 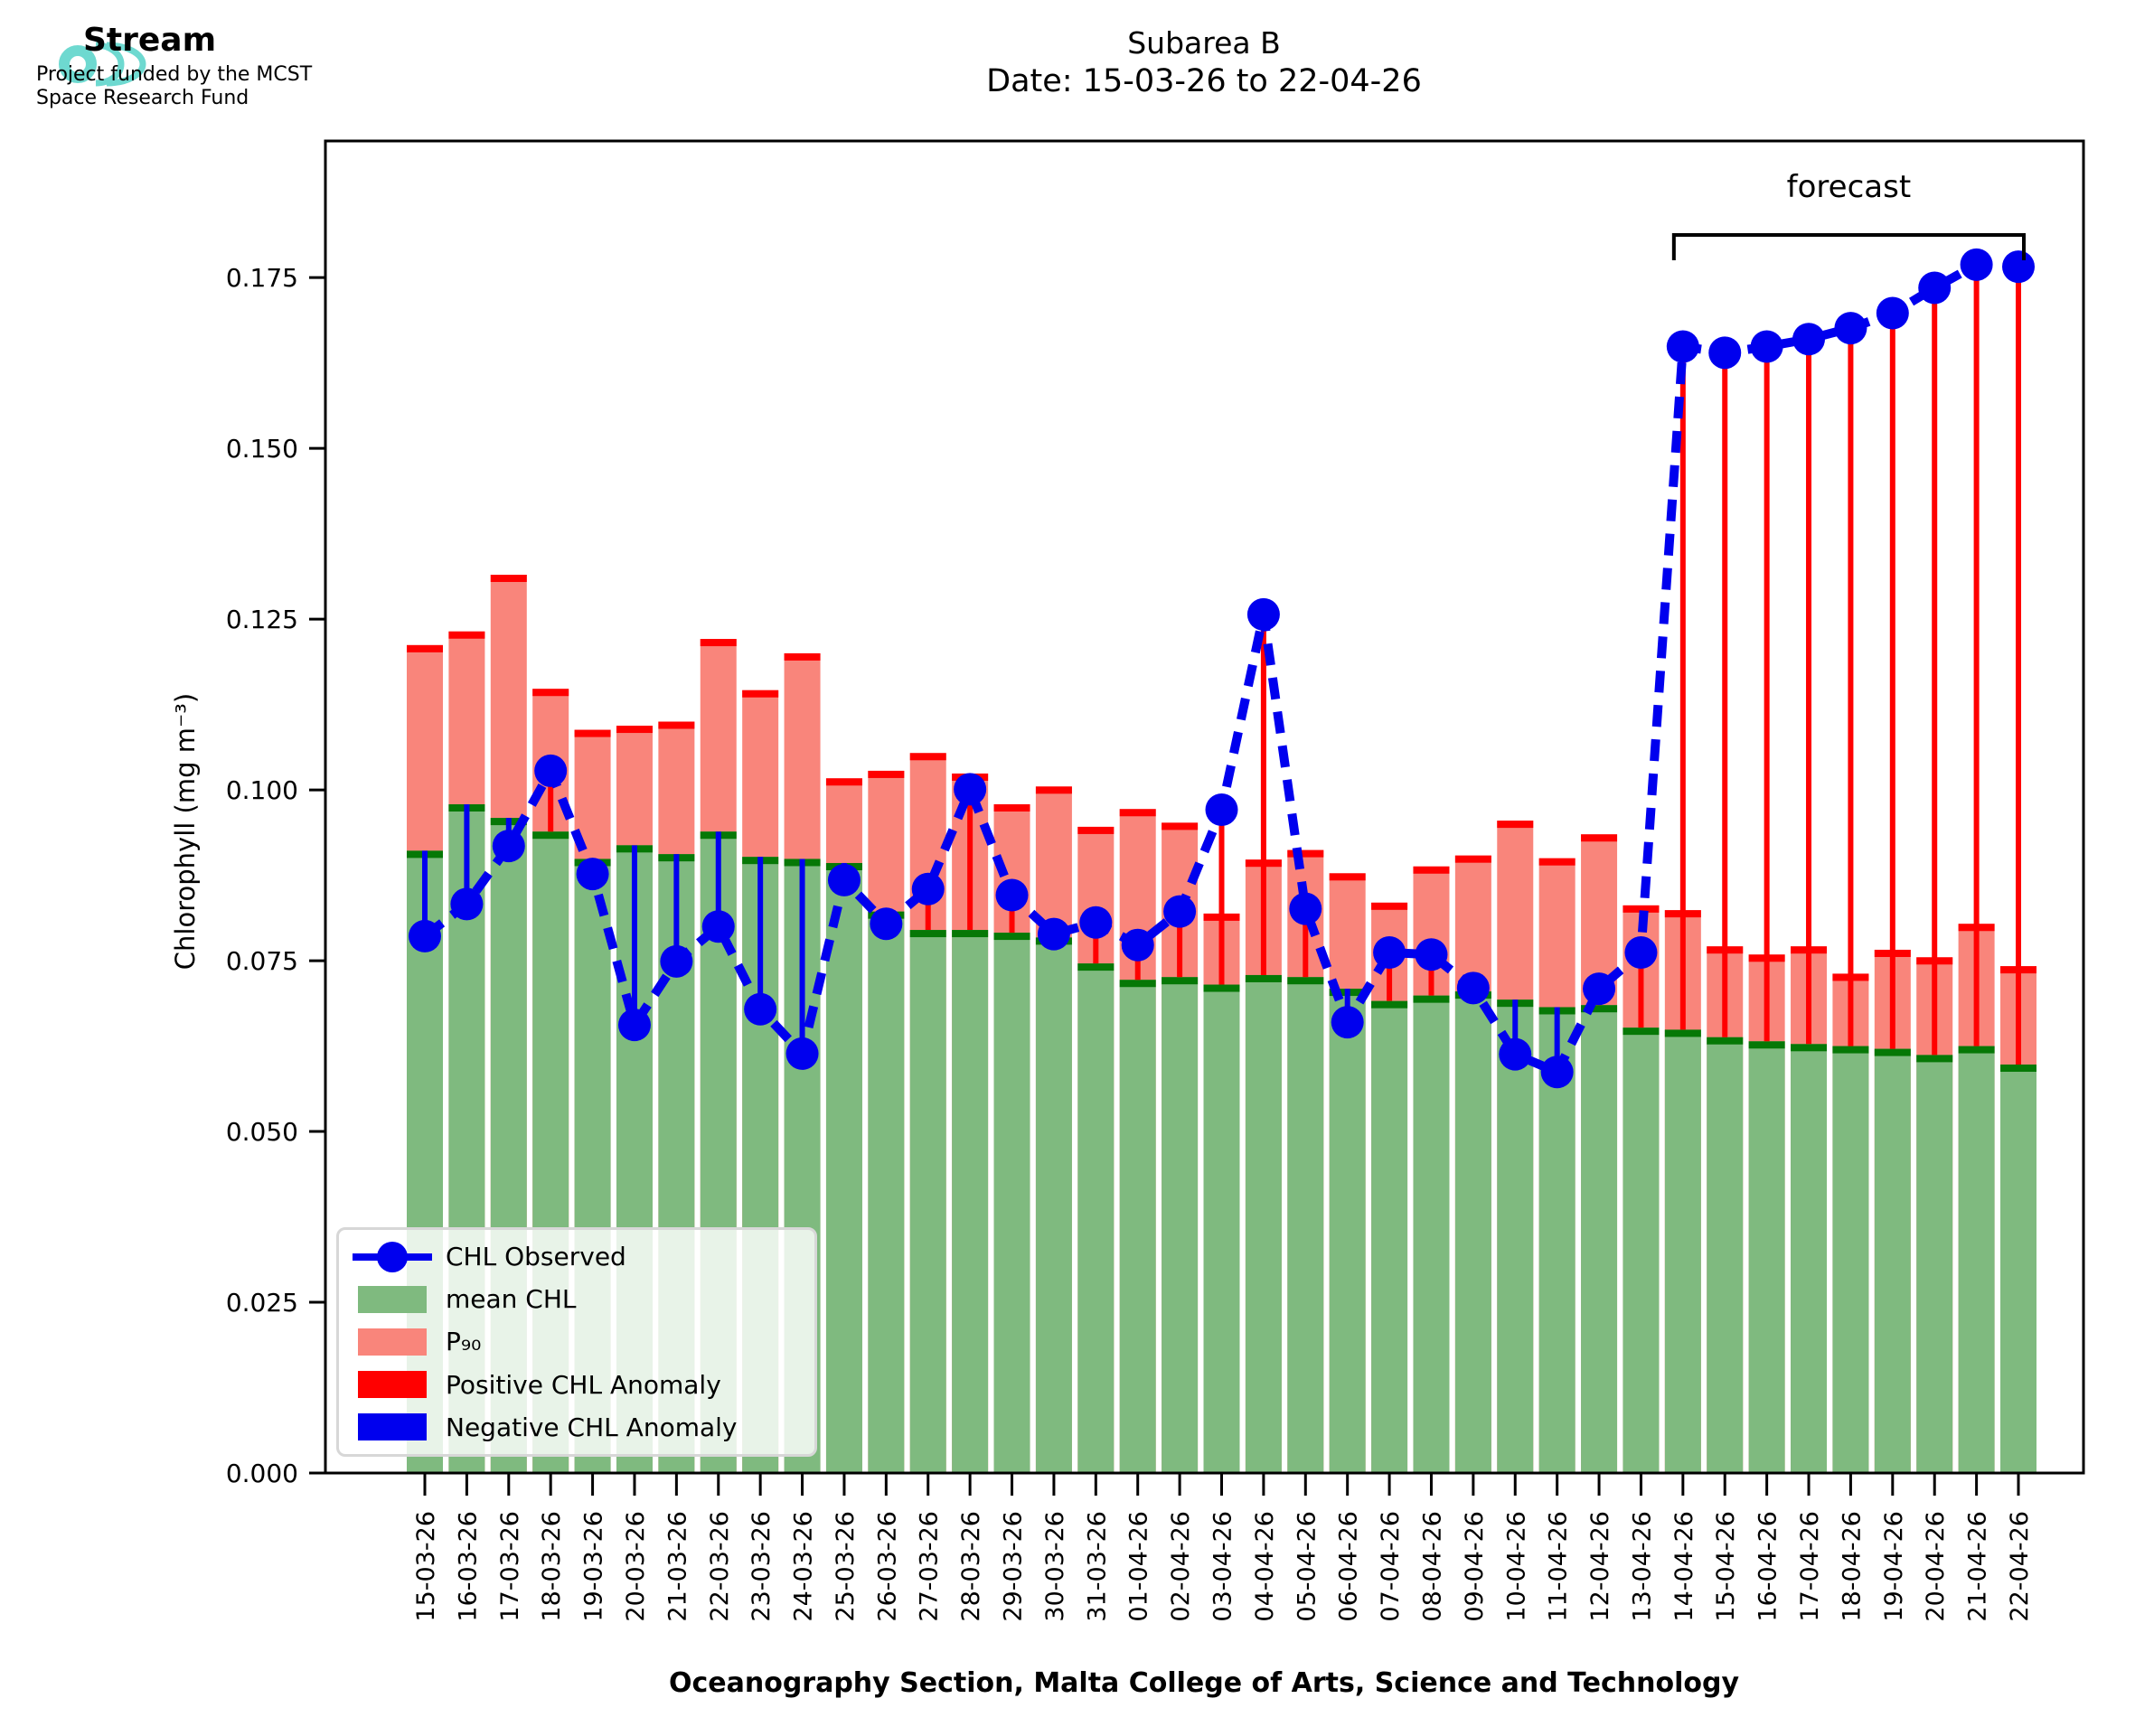 What do you see at coordinates (592, 1427) in the screenshot?
I see `legend-label: Negative CHL Anomaly` at bounding box center [592, 1427].